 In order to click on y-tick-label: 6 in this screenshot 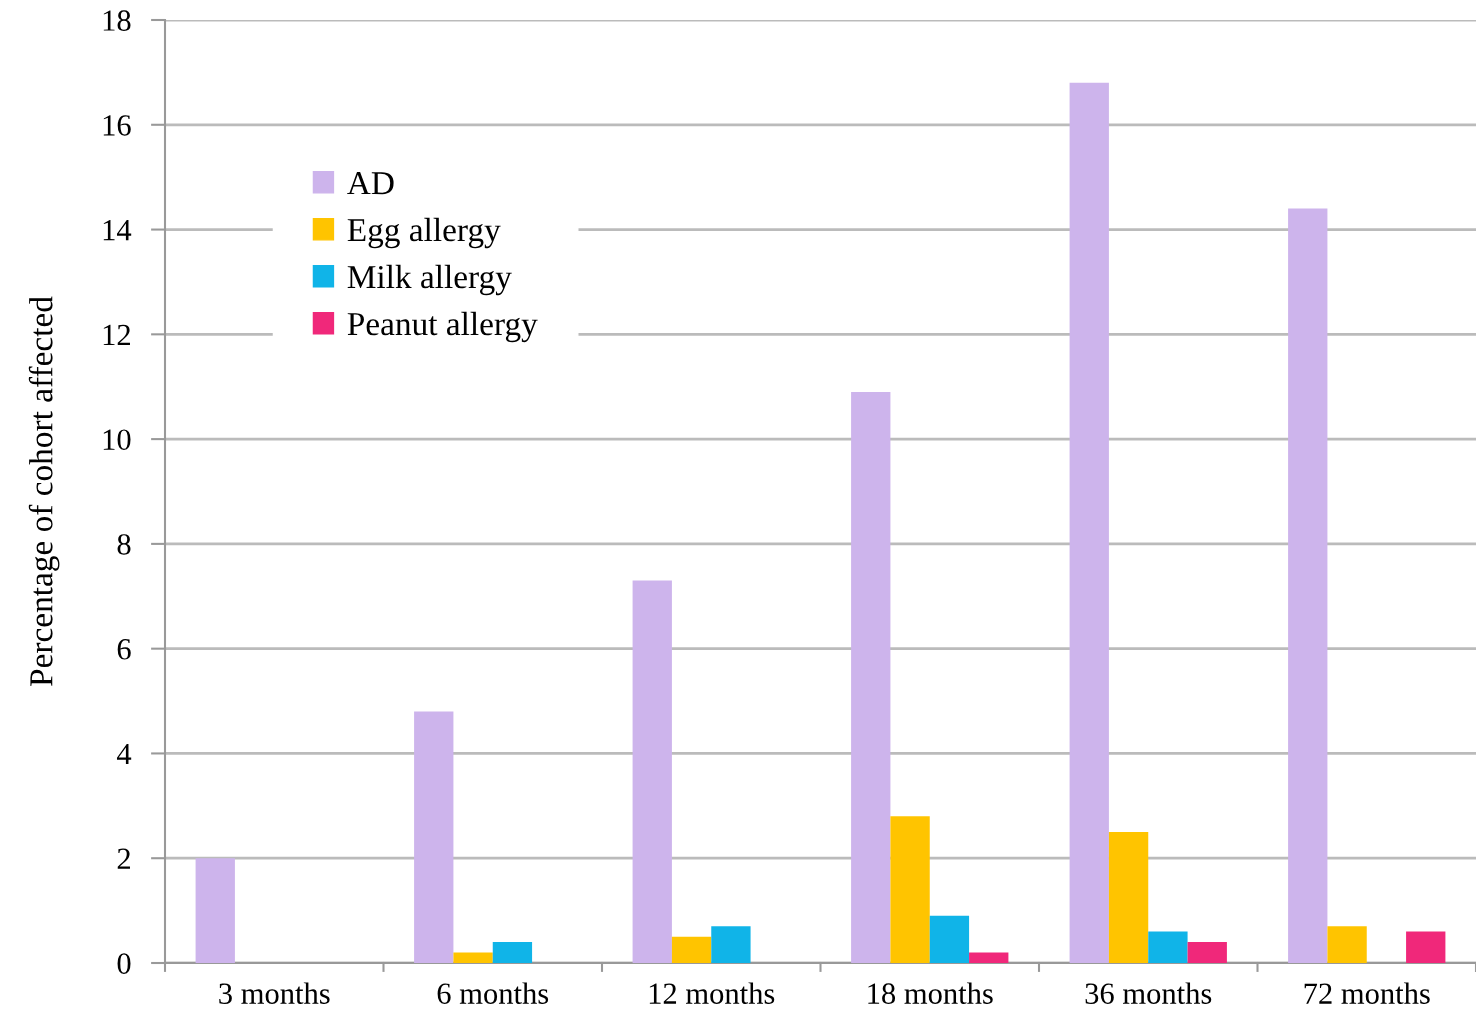, I will do `click(124, 649)`.